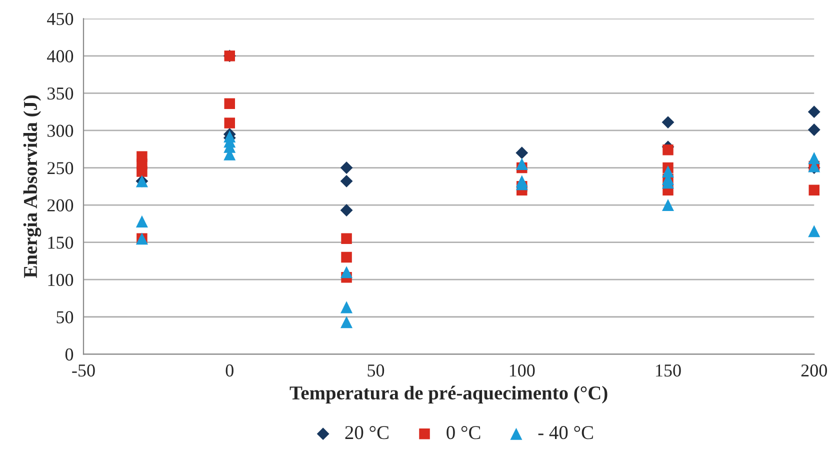 This screenshot has height=466, width=835. Describe the element at coordinates (376, 370) in the screenshot. I see `x-tick-label: 50` at that location.